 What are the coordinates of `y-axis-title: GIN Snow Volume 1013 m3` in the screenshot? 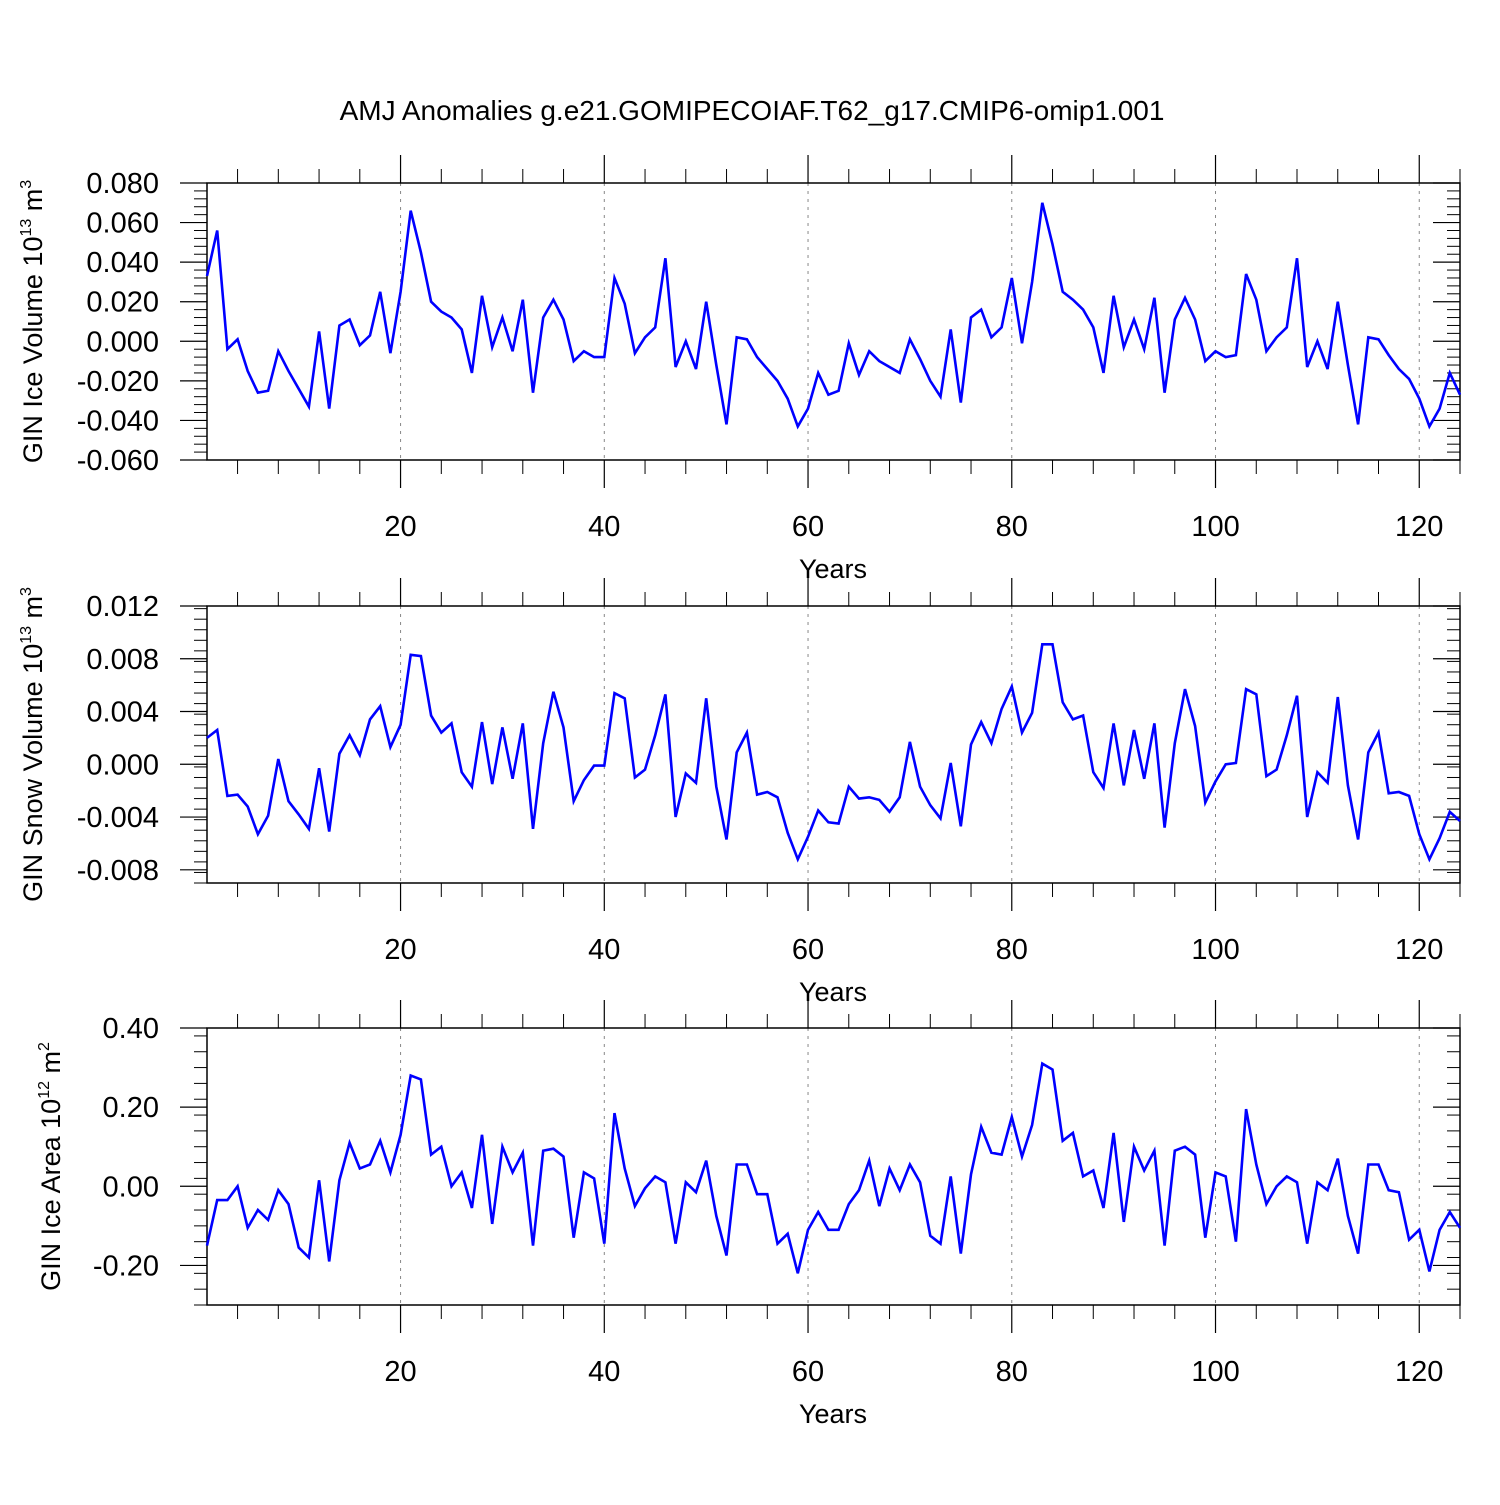 It's located at (33, 744).